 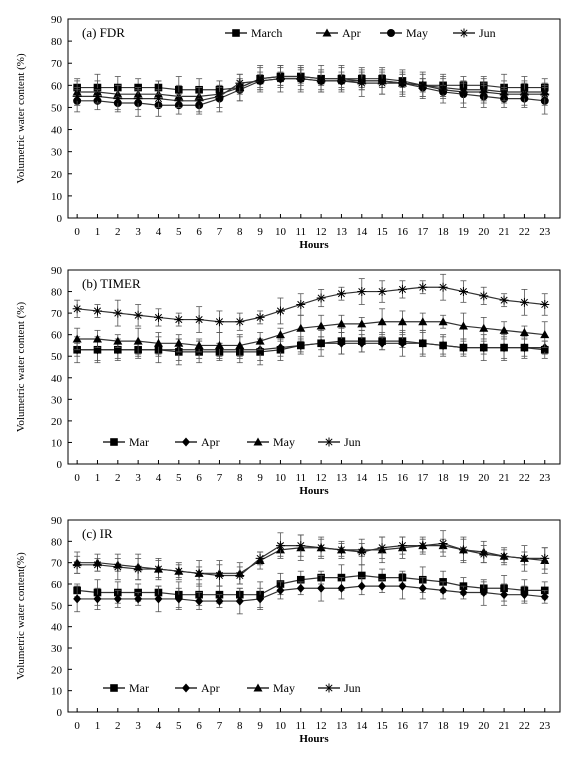 What do you see at coordinates (220, 726) in the screenshot?
I see `x-tick-label: 7` at bounding box center [220, 726].